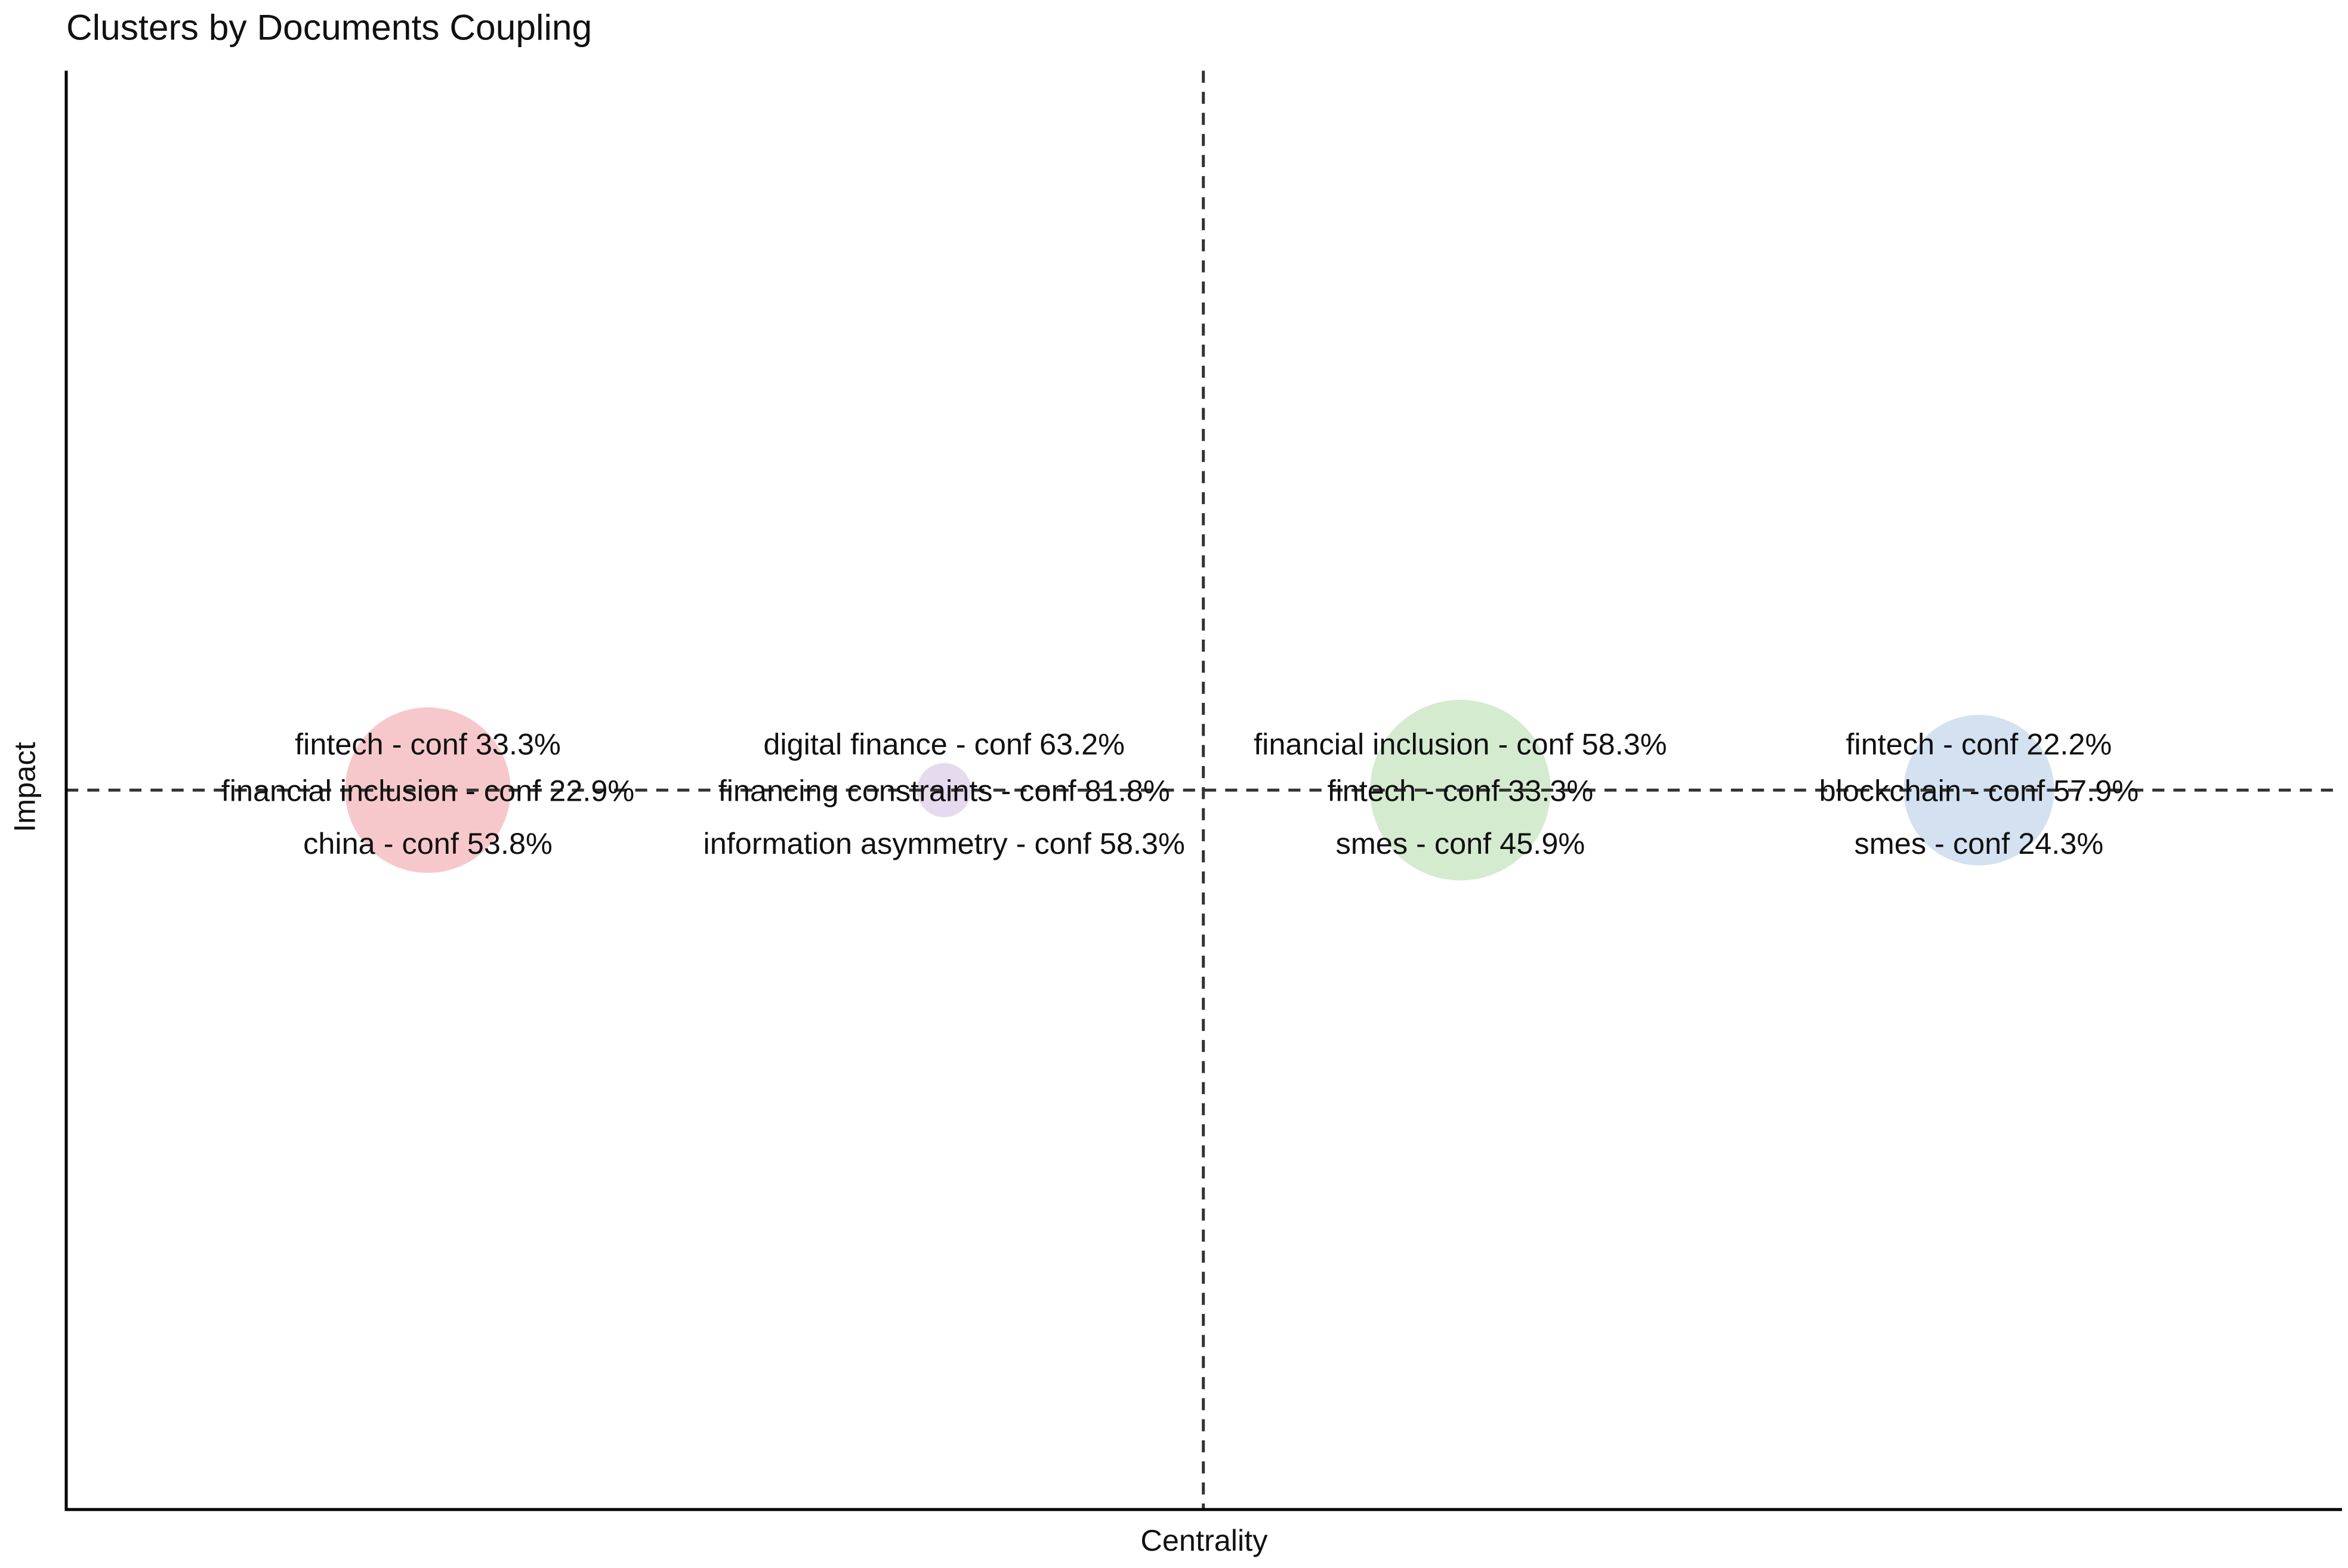 Image resolution: width=2348 pixels, height=1568 pixels. I want to click on chart-title: Clusters by Documents Coupling, so click(329, 27).